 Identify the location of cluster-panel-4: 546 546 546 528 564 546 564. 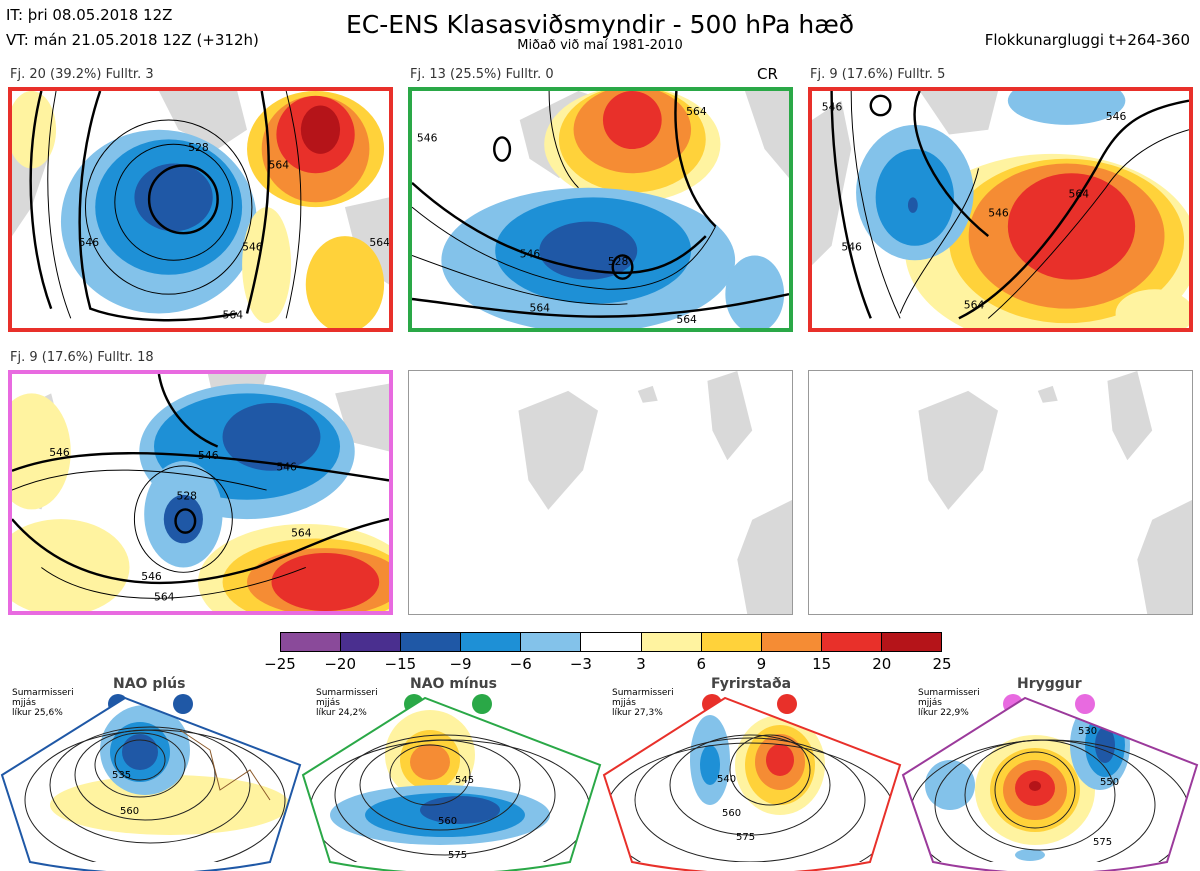
(200, 492).